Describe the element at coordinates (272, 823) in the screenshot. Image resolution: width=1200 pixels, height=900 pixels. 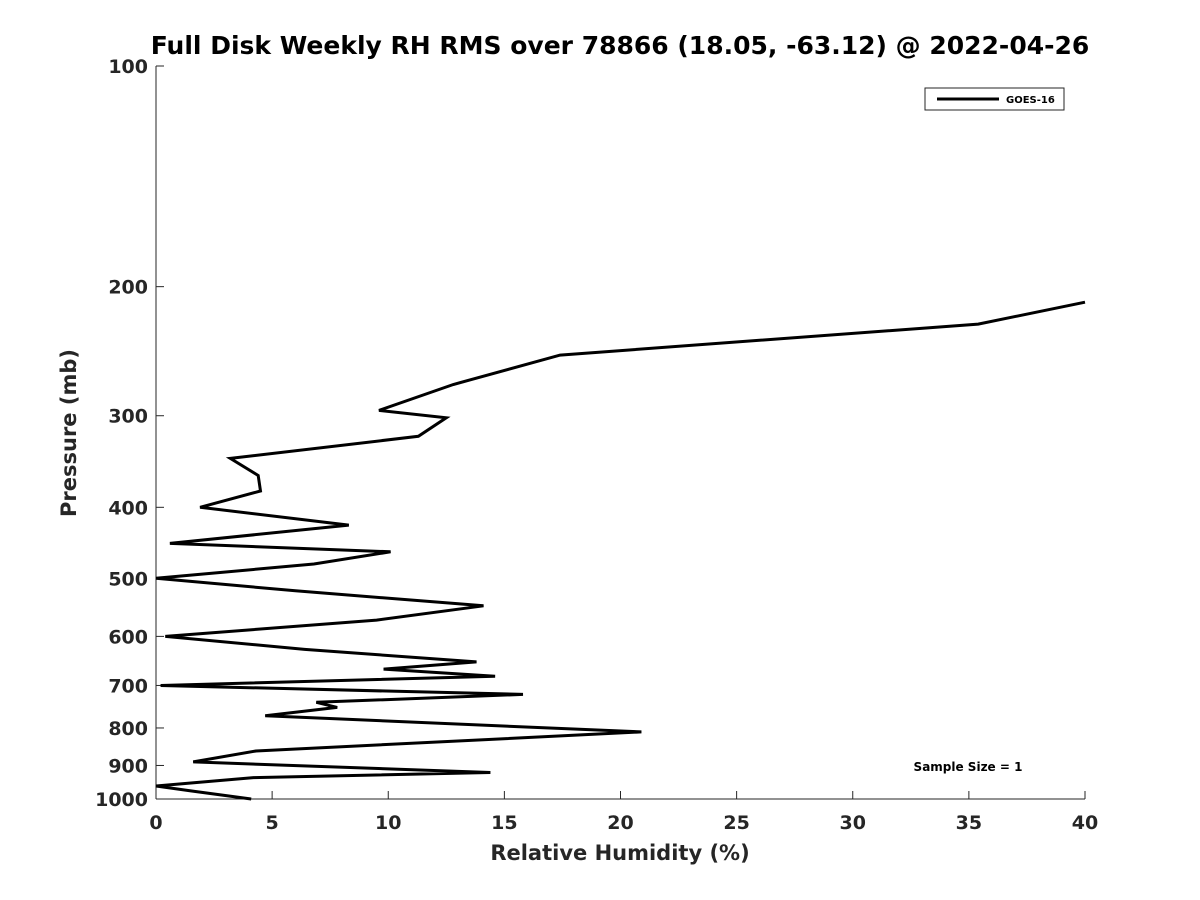
I see `x-tick-label: 5` at that location.